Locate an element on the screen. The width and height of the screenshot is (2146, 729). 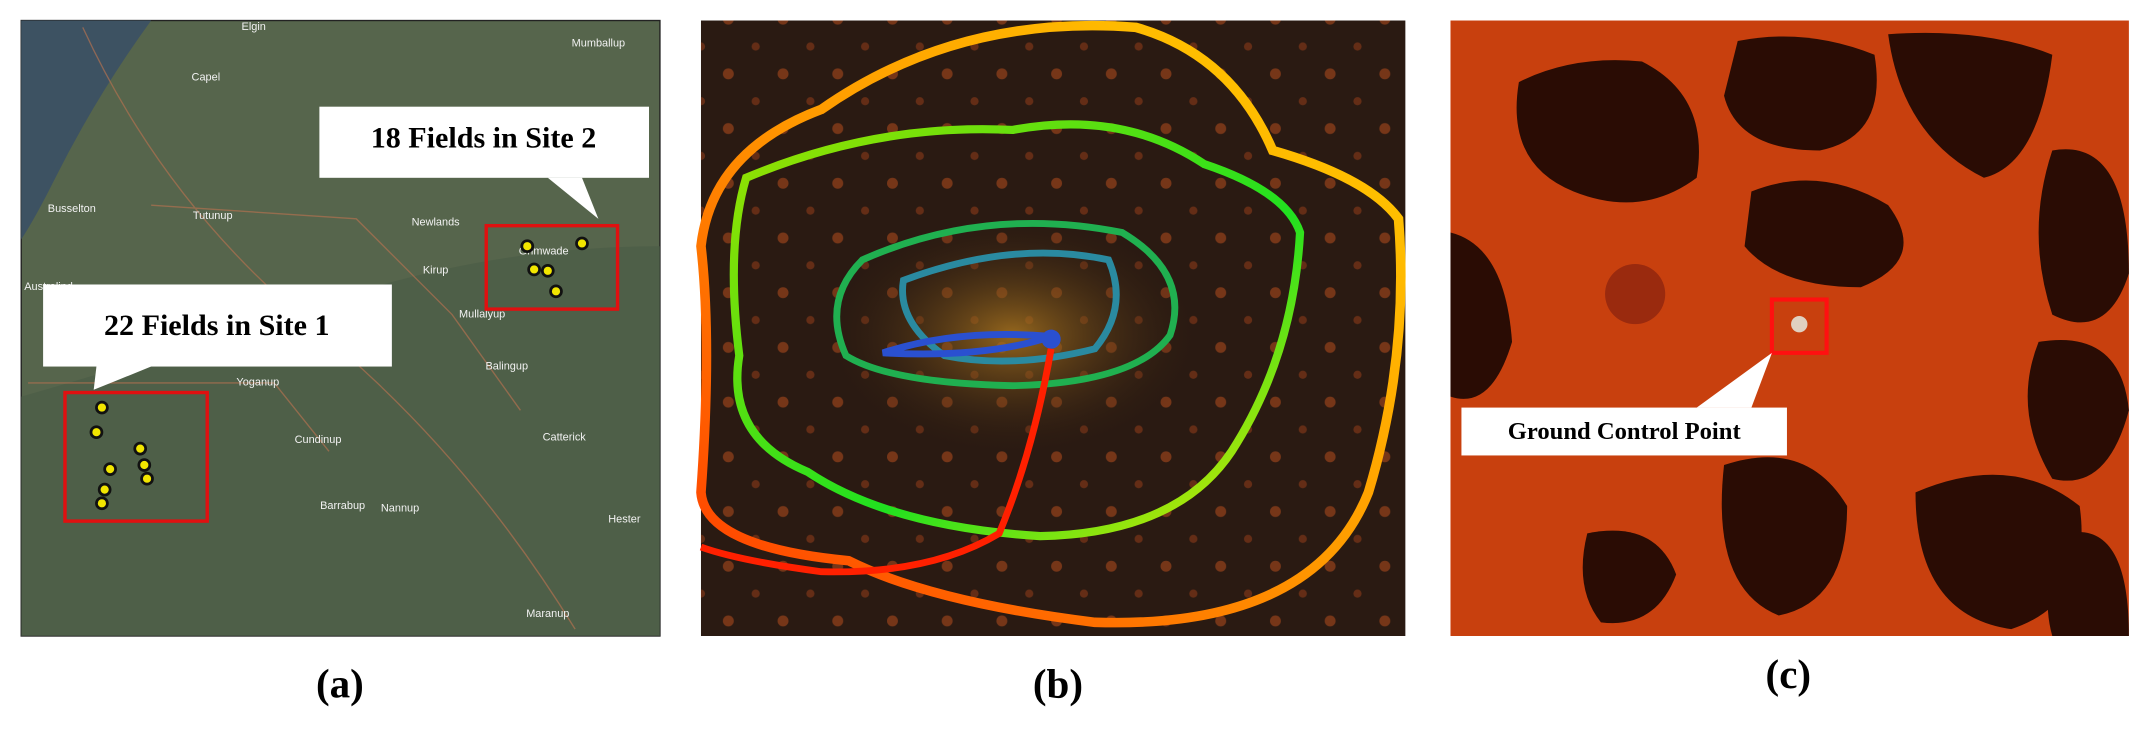
callout-text: Ground Control Point is located at coordinates (1625, 431).